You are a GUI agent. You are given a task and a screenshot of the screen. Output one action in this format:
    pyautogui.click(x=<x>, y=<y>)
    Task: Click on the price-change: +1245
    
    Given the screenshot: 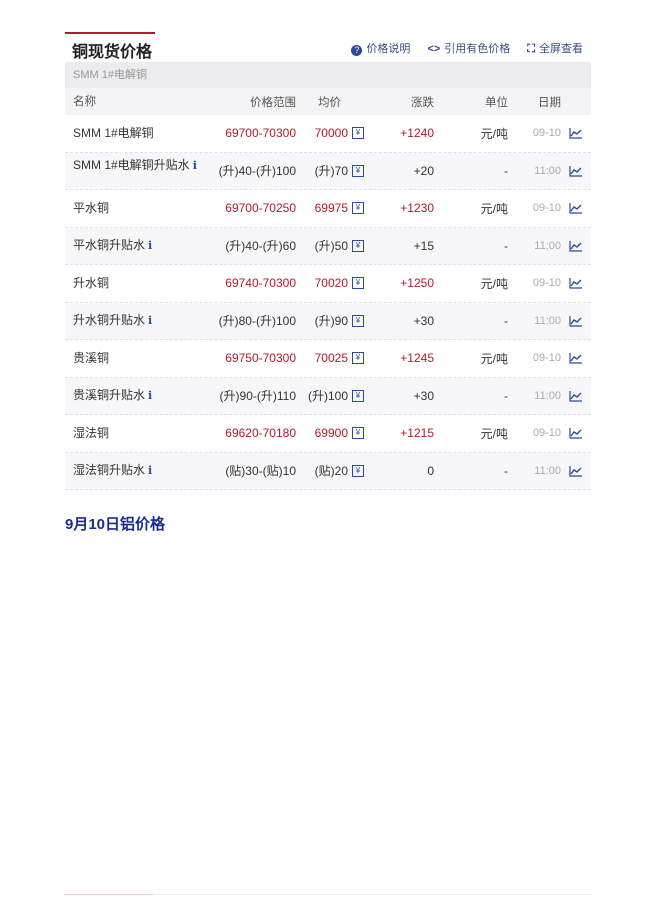 What is the action you would take?
    pyautogui.click(x=417, y=358)
    